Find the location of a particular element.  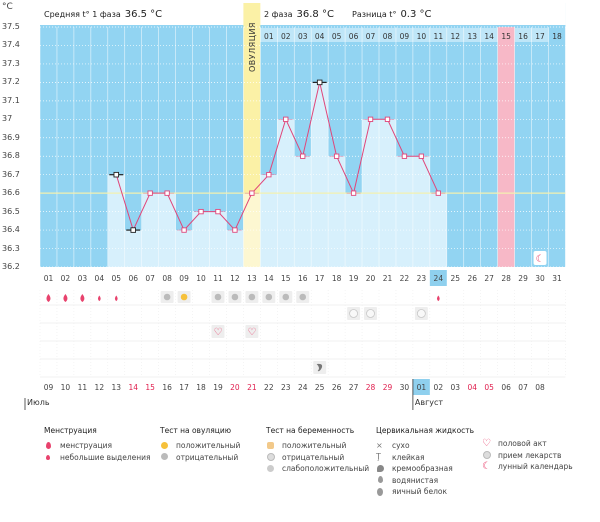

phase2-value: 36.8 °C is located at coordinates (315, 14).